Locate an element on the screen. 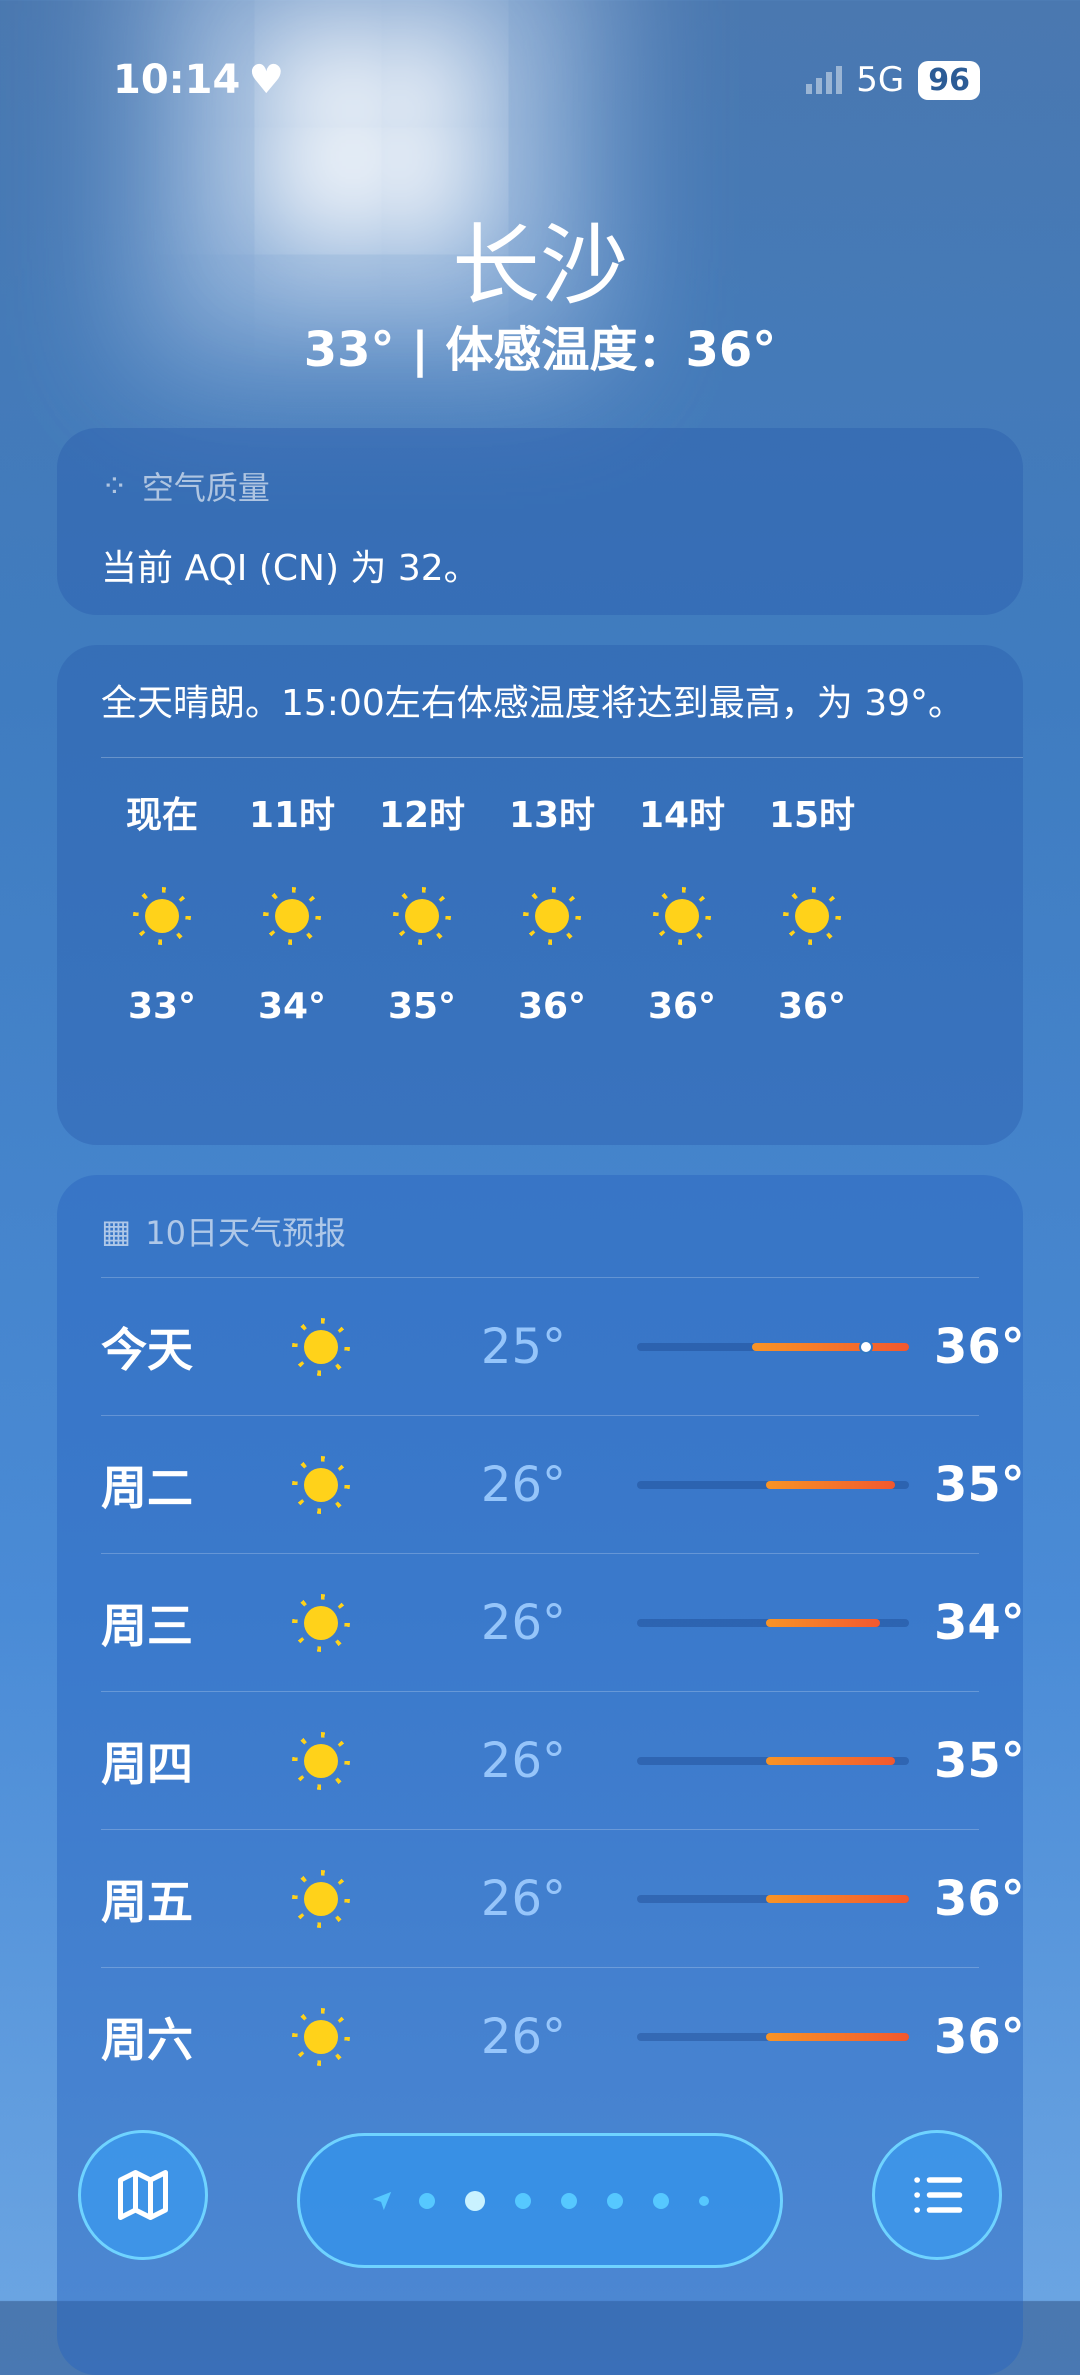  location-arrow-icon is located at coordinates (382, 2200).